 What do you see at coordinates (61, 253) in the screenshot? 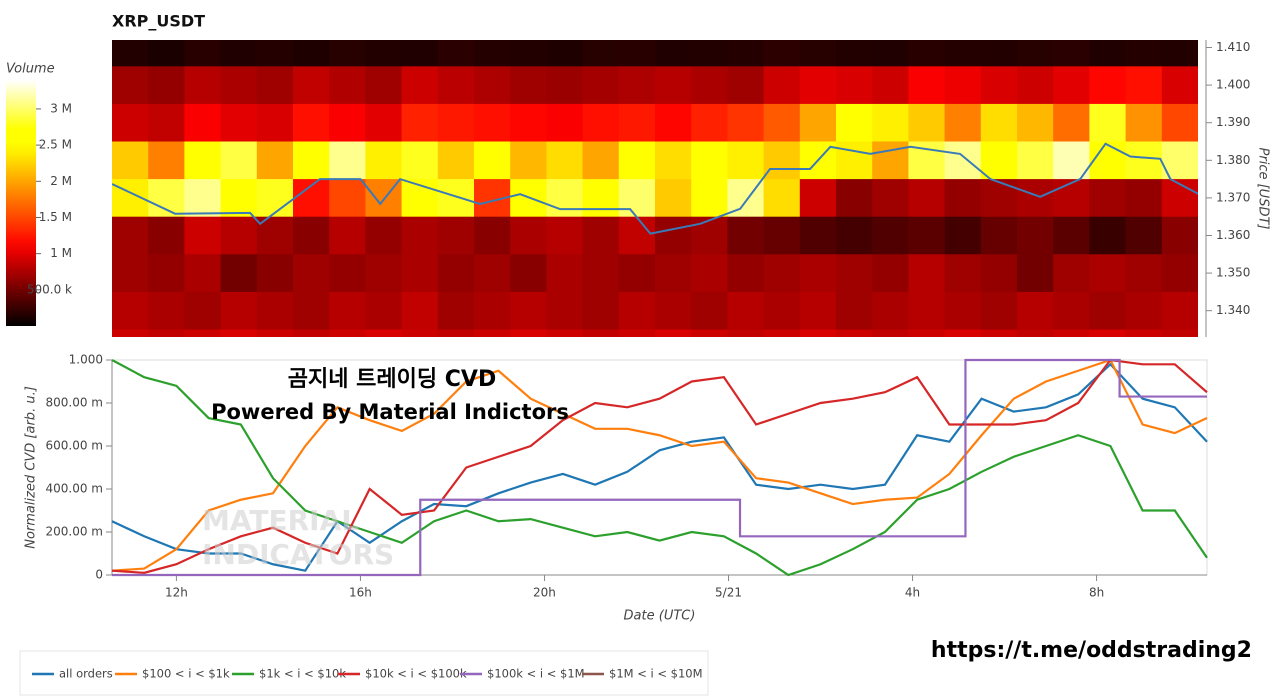
I see `colorbar-tick-label: 1 M` at bounding box center [61, 253].